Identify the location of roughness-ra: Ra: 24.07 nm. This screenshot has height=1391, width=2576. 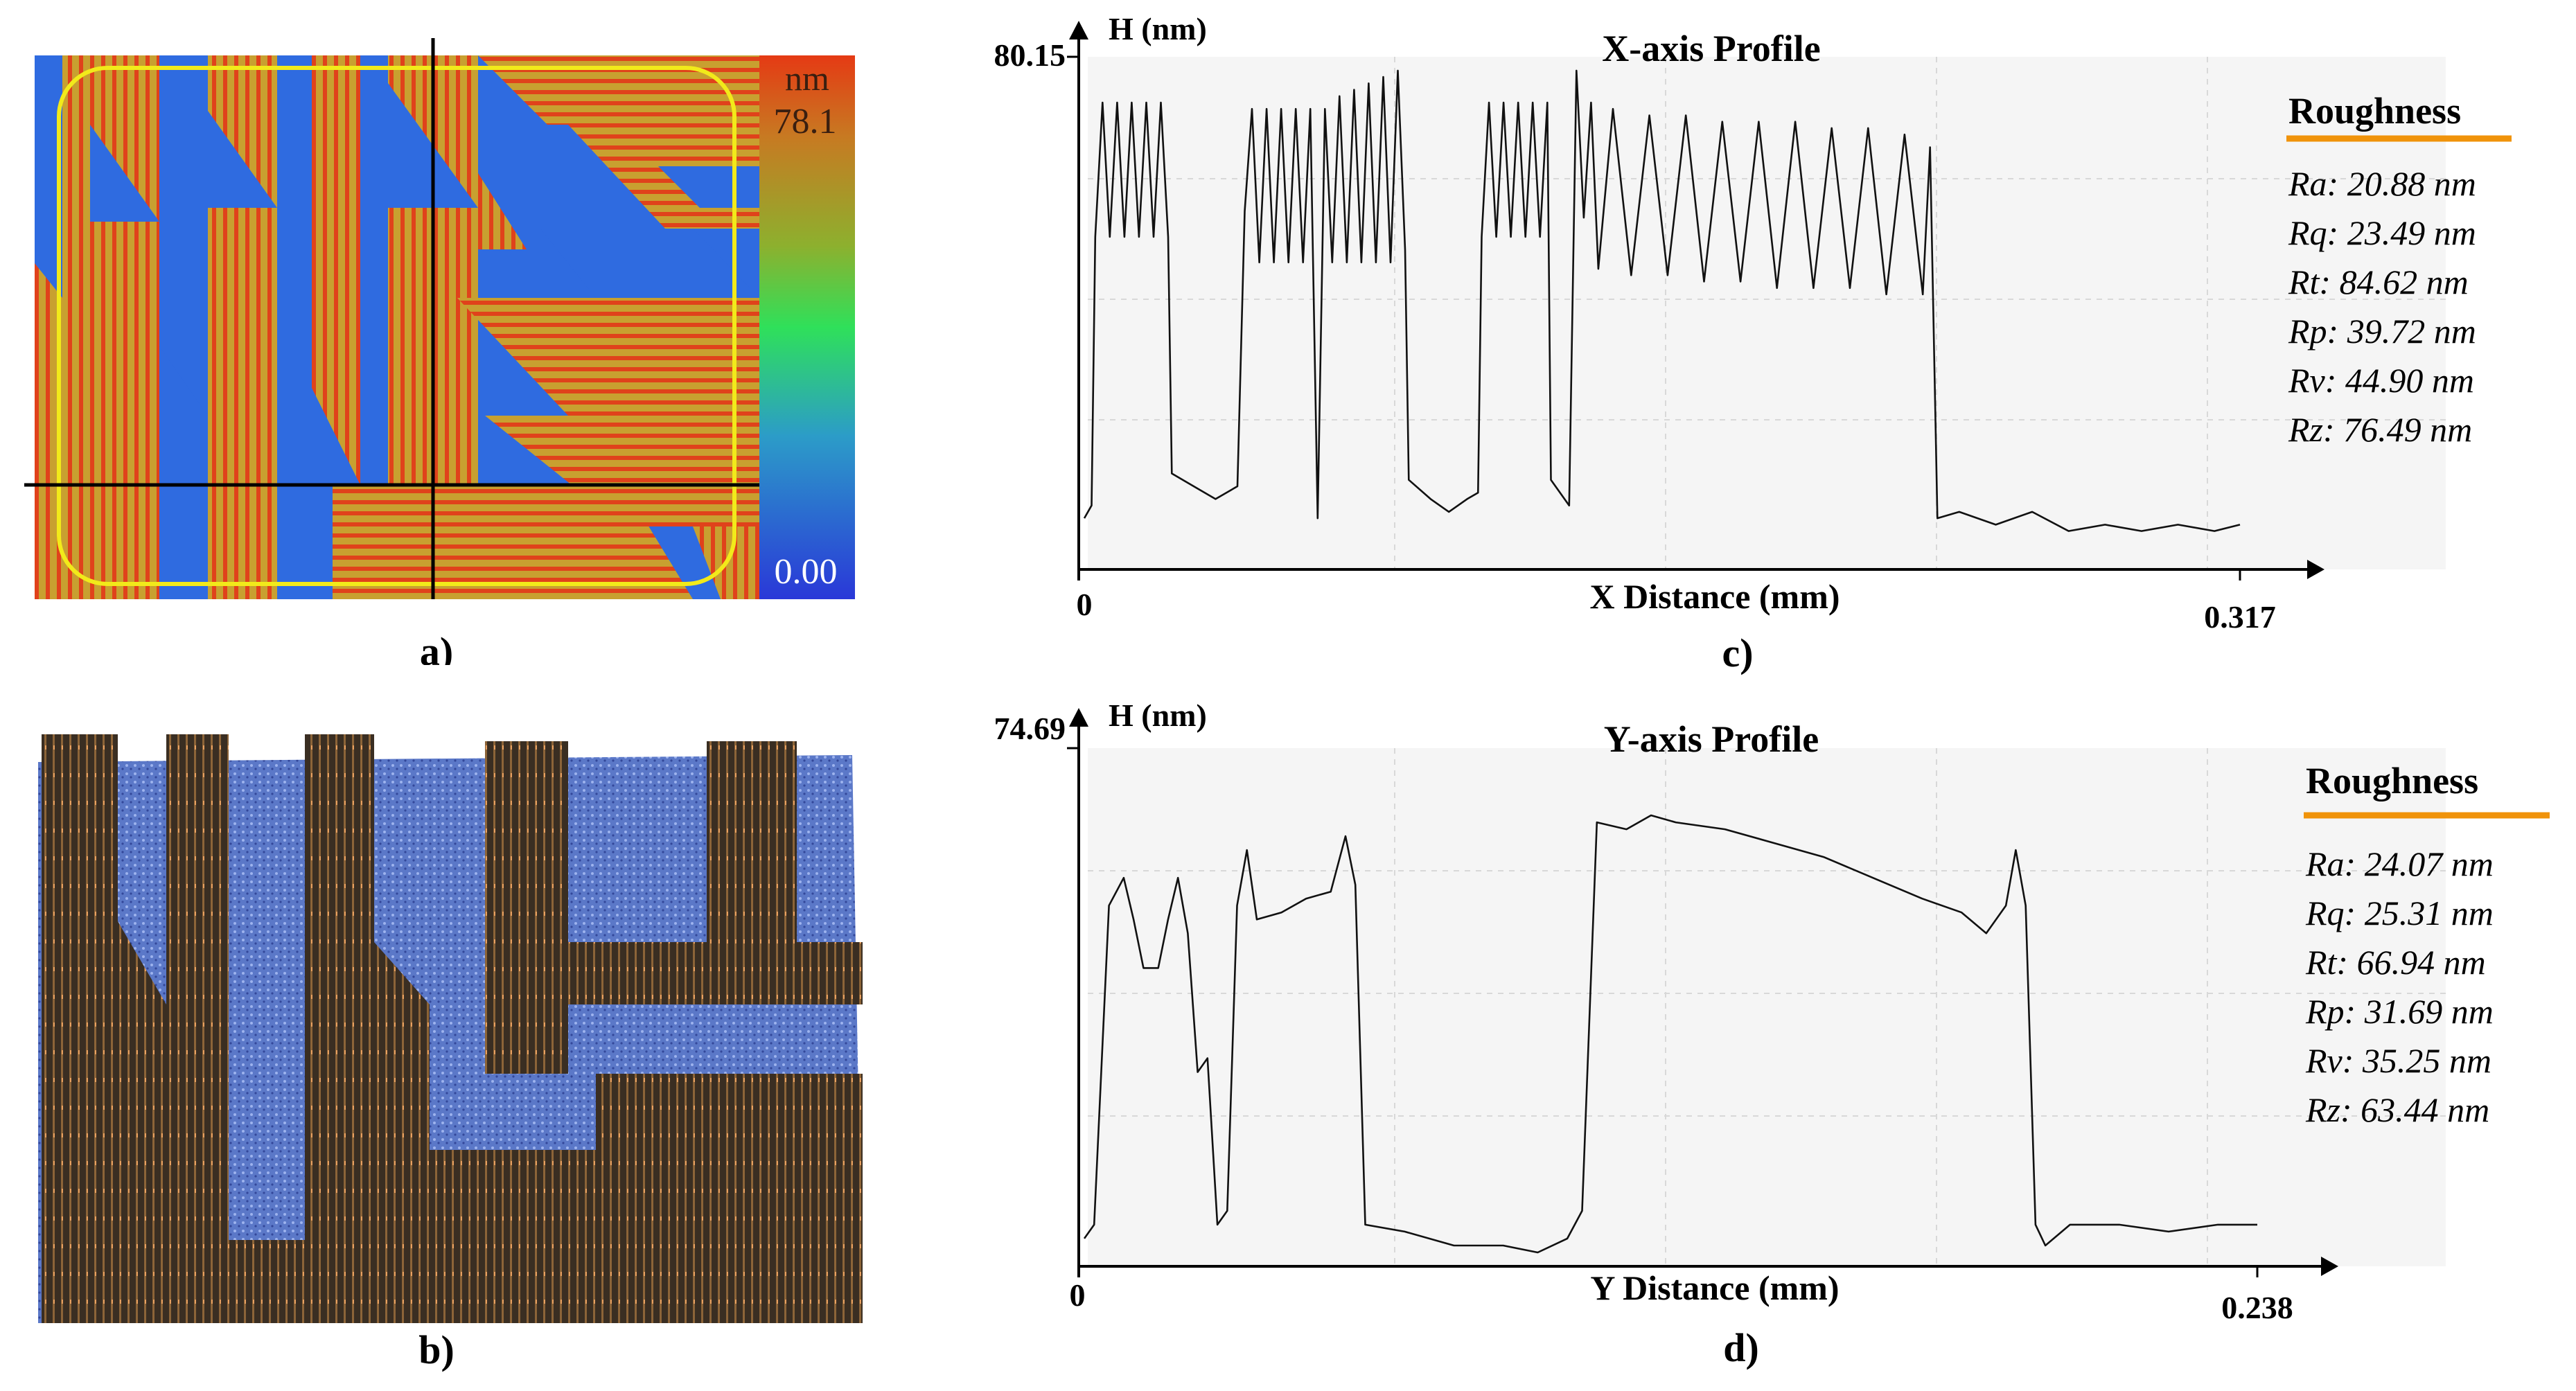
(2399, 864).